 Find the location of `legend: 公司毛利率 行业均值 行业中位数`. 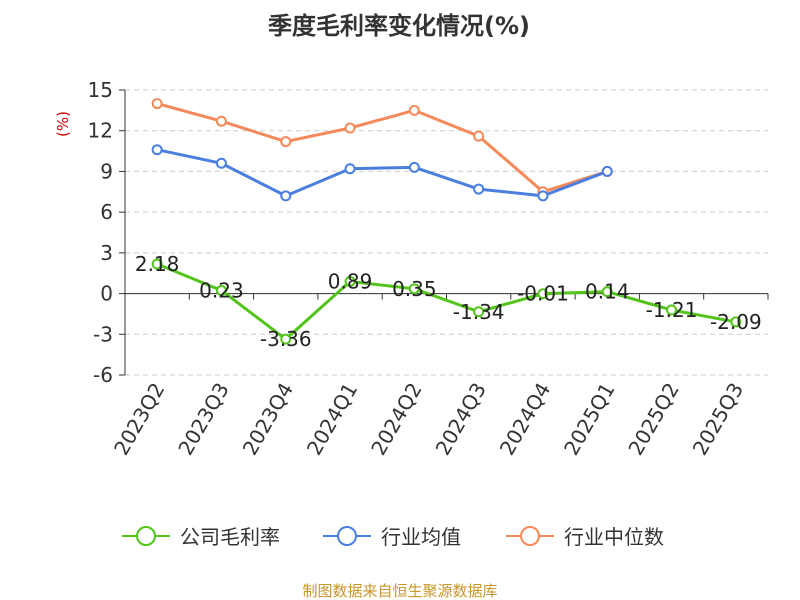

legend: 公司毛利率 行业均值 行业中位数 is located at coordinates (393, 537).